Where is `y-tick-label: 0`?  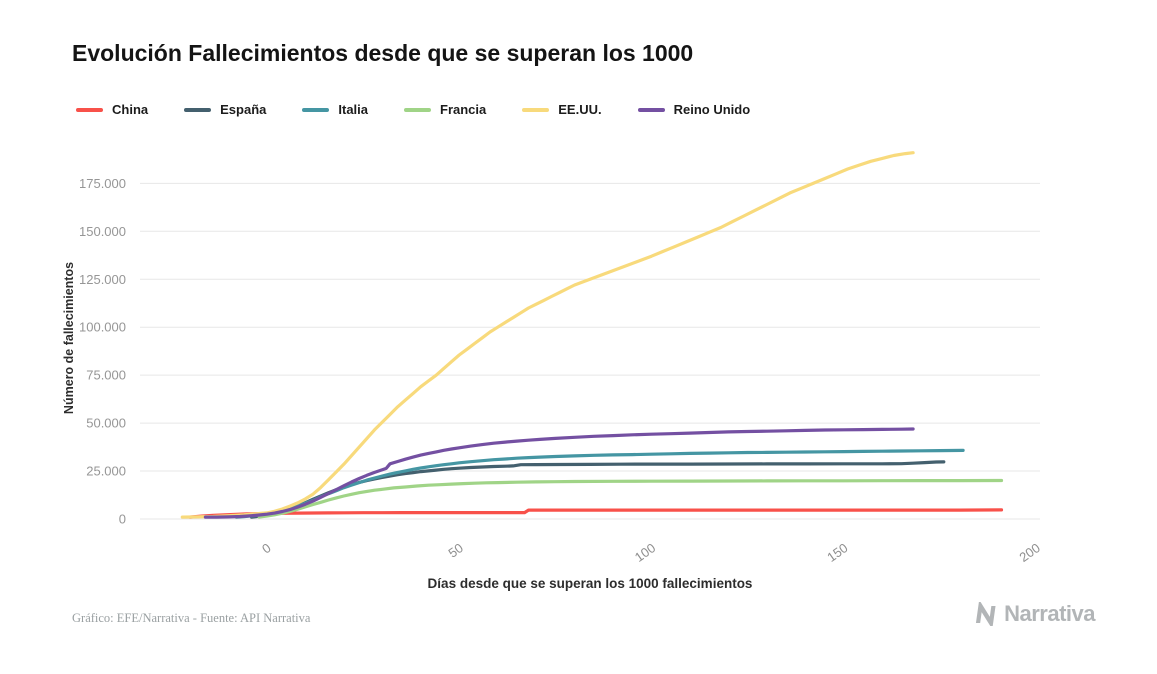
y-tick-label: 0 is located at coordinates (122, 519).